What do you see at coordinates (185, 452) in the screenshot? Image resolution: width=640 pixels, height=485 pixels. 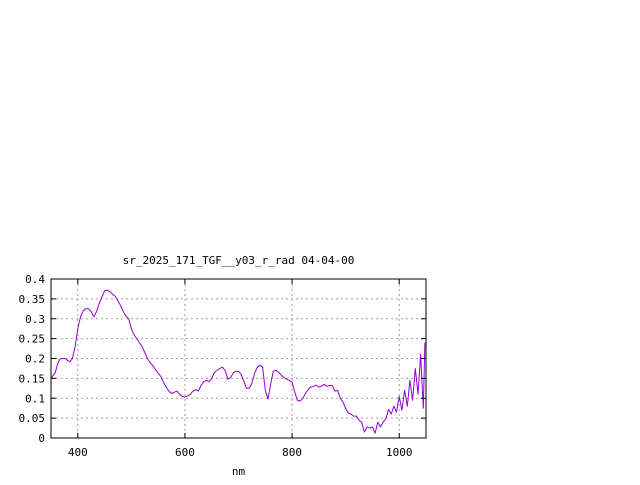 I see `x-tick-label: 600` at bounding box center [185, 452].